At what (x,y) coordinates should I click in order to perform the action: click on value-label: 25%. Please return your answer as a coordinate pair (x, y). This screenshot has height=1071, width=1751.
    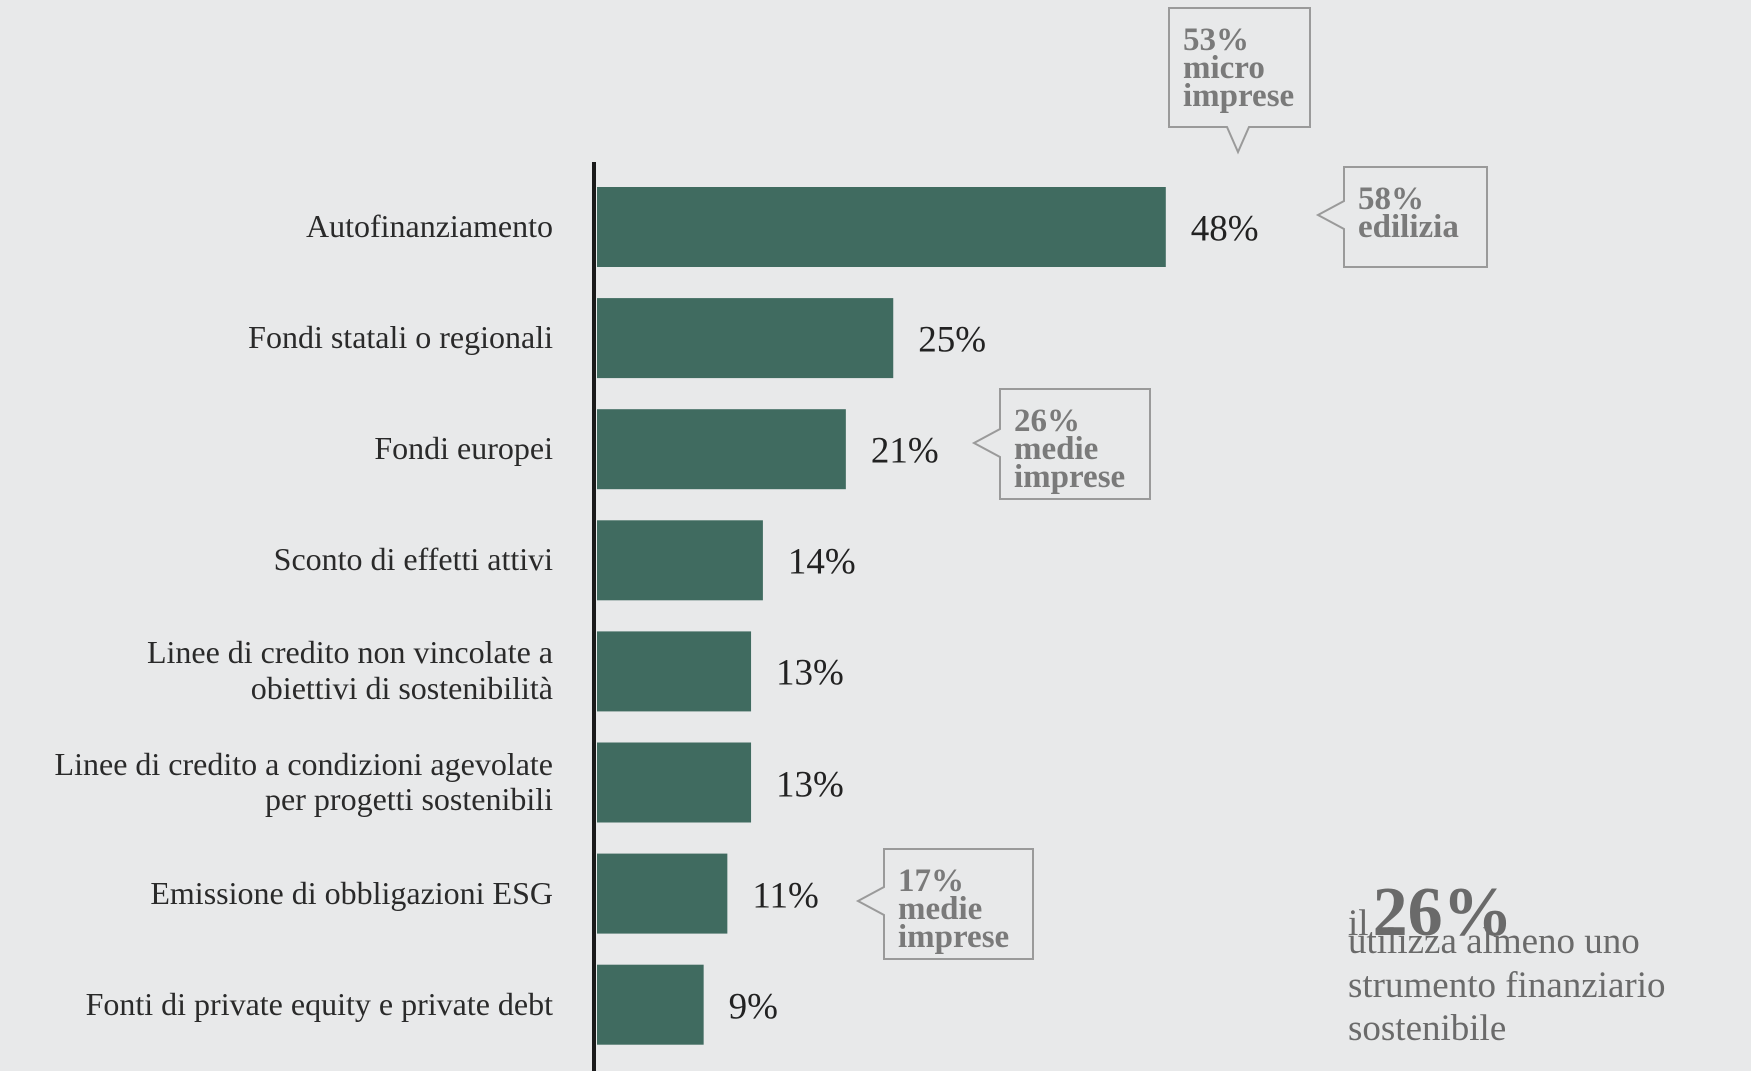
    Looking at the image, I should click on (952, 340).